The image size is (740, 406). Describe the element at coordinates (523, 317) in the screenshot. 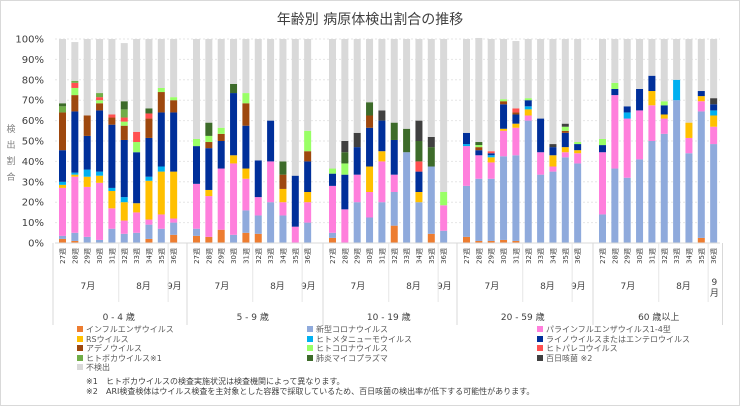

I see `age-group-label: 20 - 59 歳` at that location.